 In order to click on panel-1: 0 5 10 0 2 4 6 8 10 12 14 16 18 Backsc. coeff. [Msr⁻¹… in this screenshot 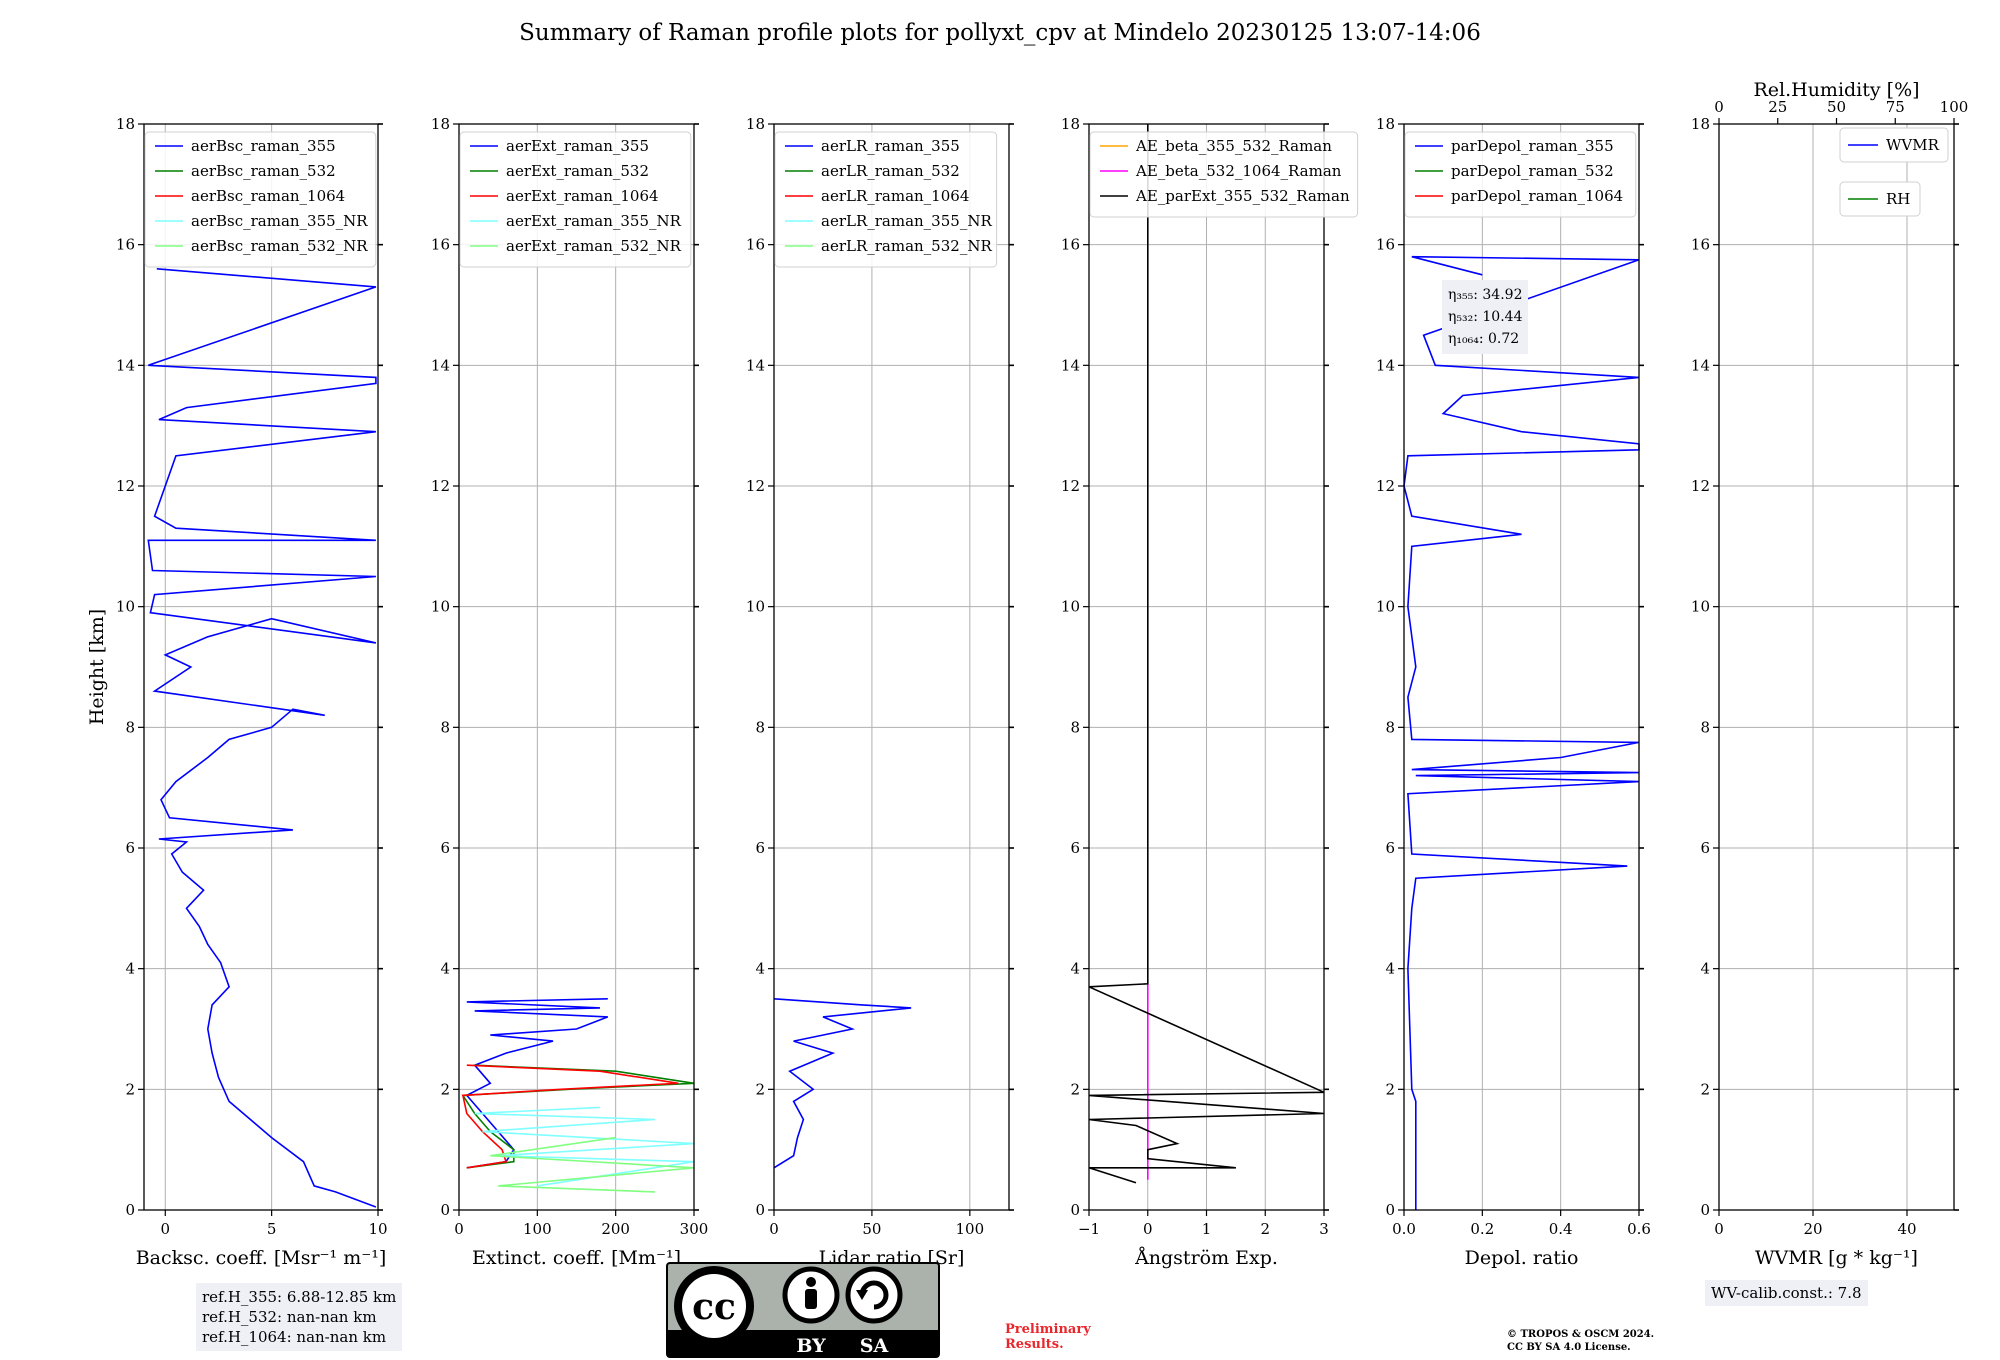, I will do `click(252, 692)`.